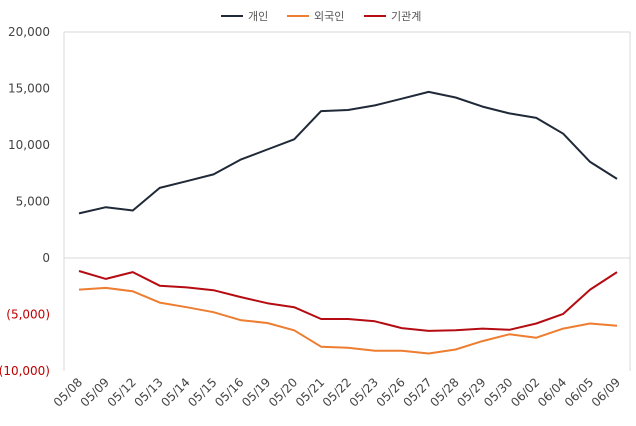 This screenshot has width=636, height=426. What do you see at coordinates (471, 392) in the screenshot?
I see `x-tick-label: 05/29` at bounding box center [471, 392].